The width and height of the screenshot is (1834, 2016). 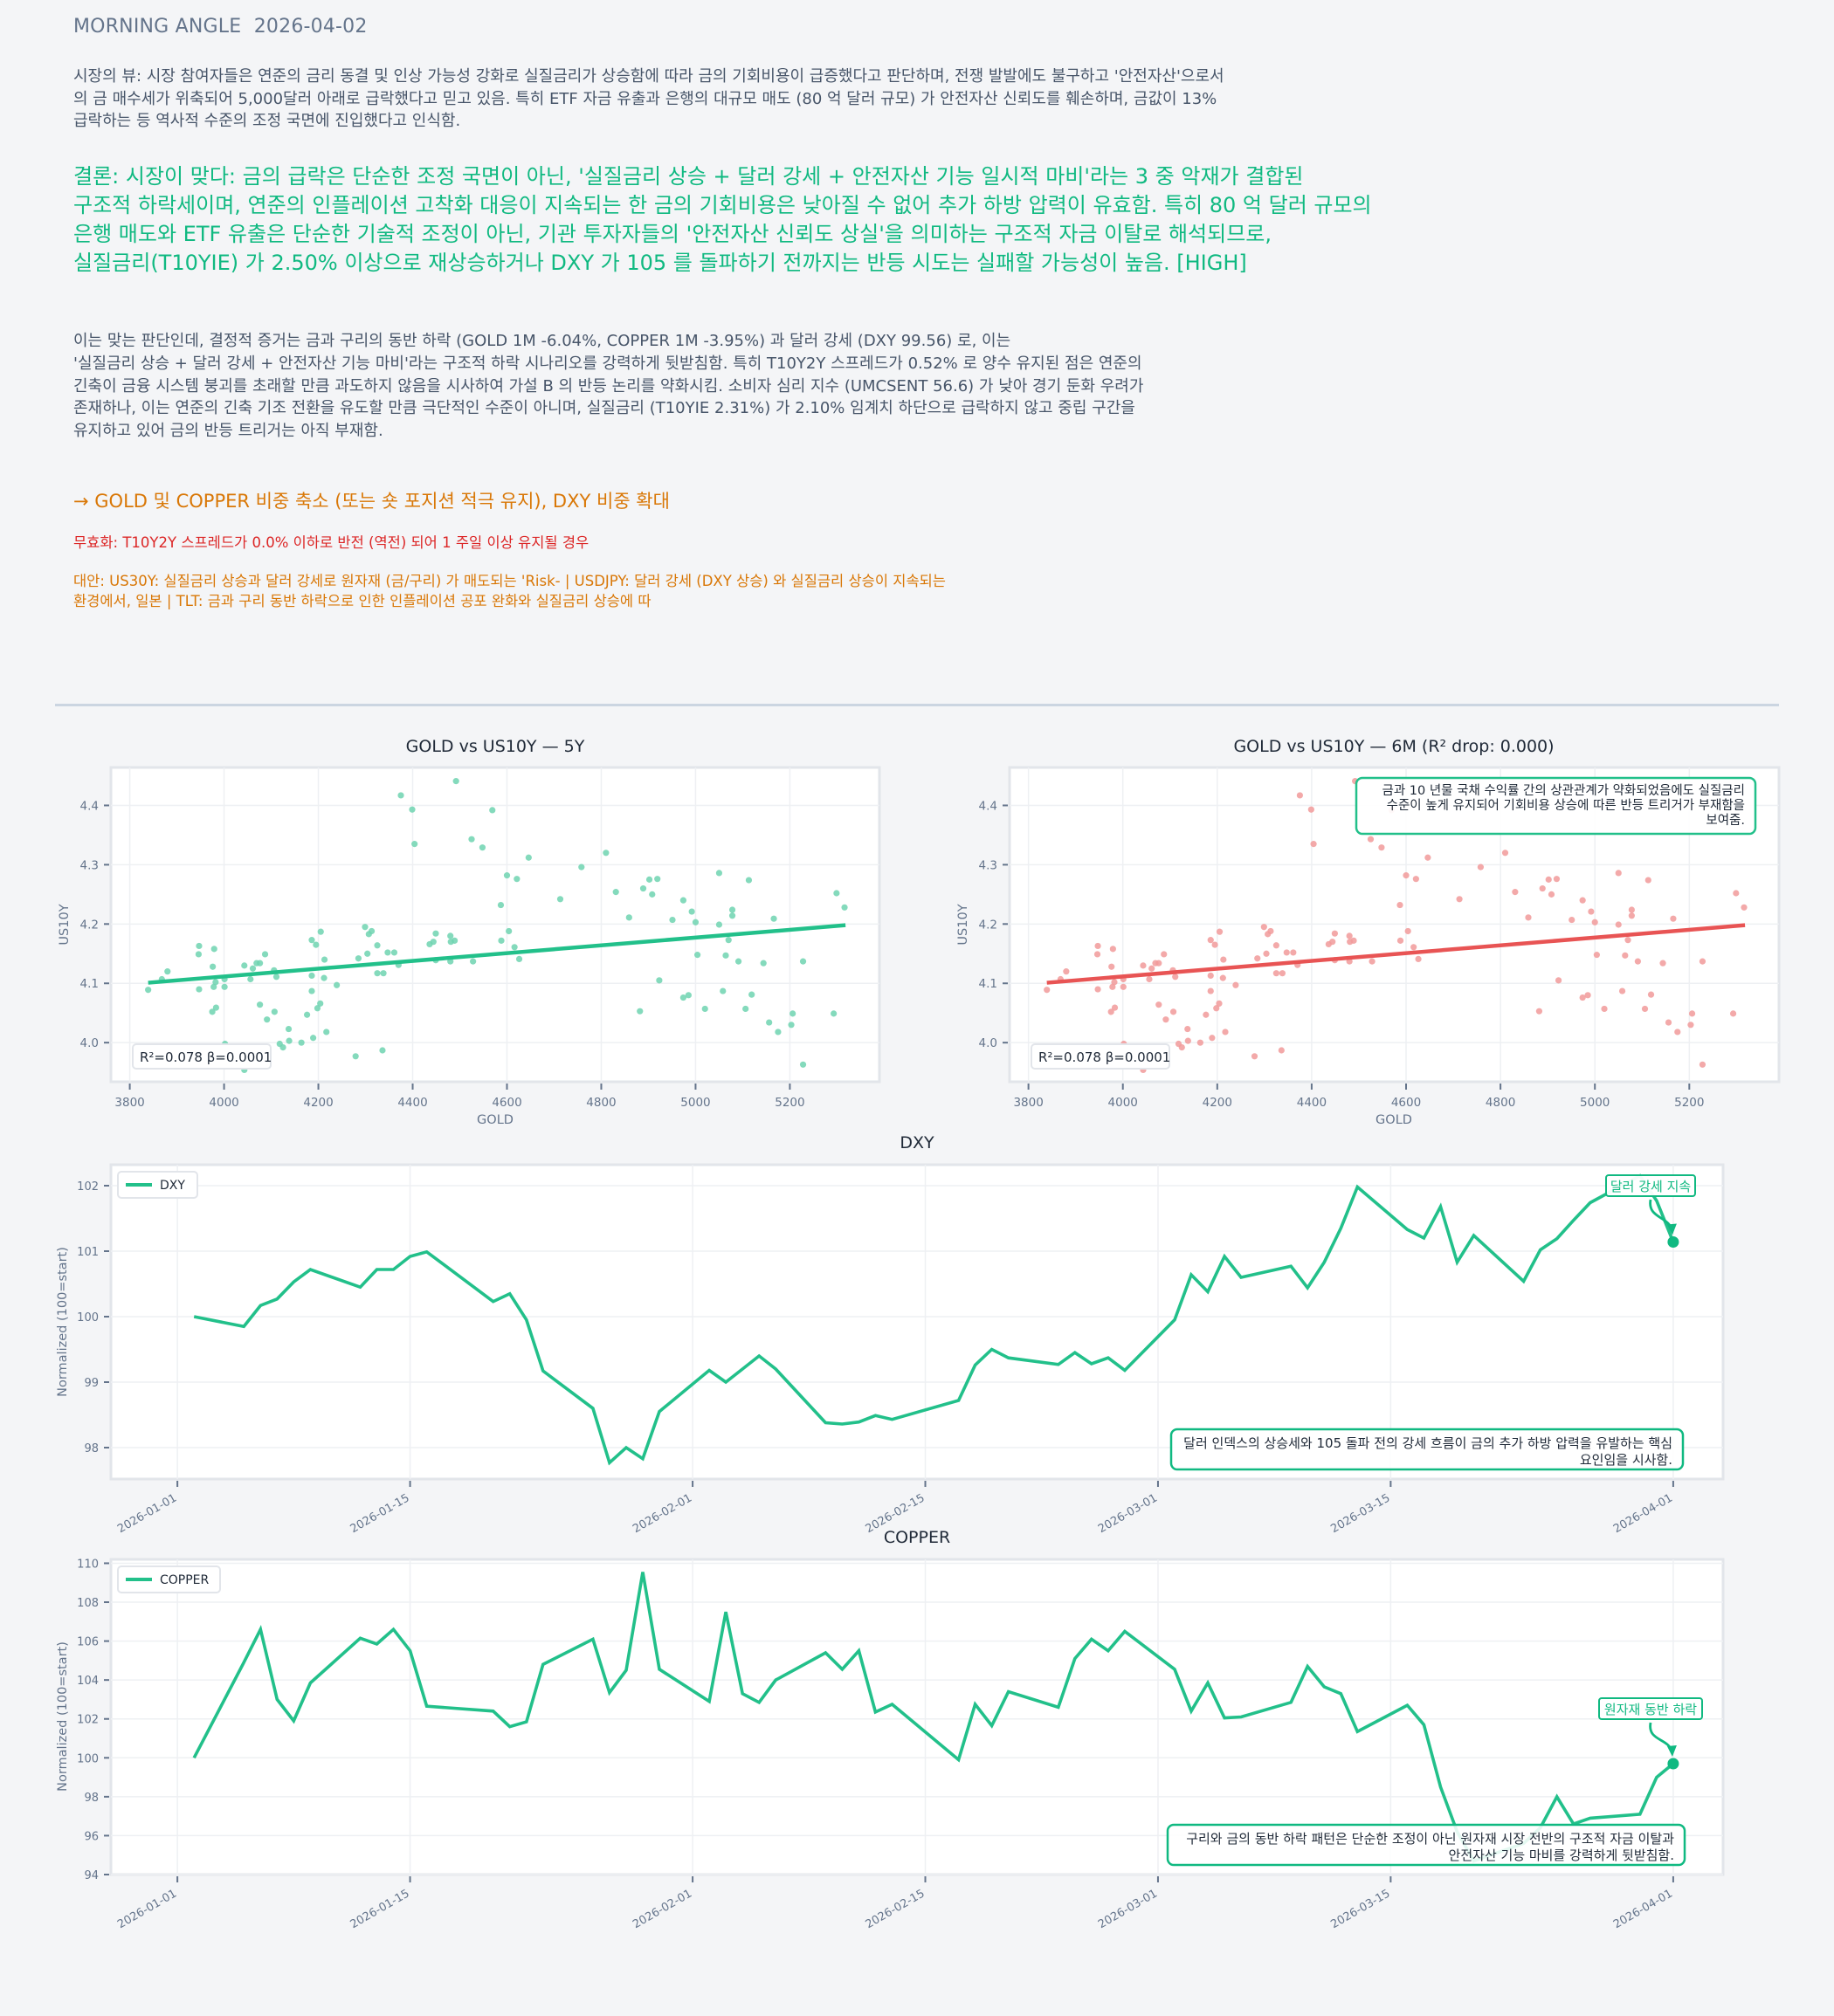 I want to click on x-tick-label: 4800, so click(x=601, y=1103).